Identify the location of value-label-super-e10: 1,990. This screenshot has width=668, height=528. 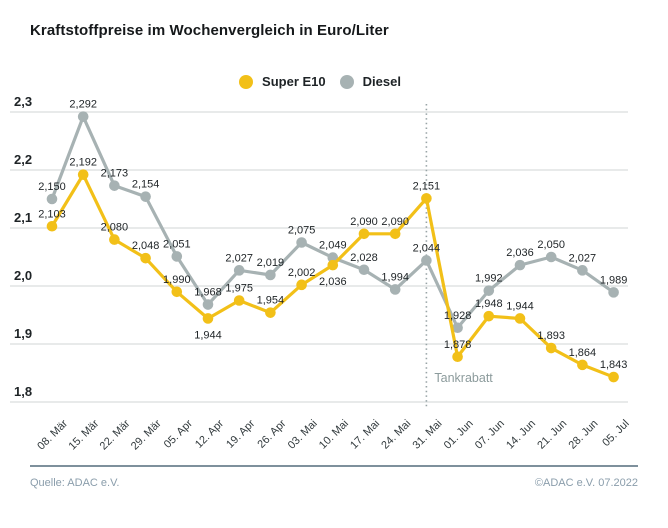
(177, 280).